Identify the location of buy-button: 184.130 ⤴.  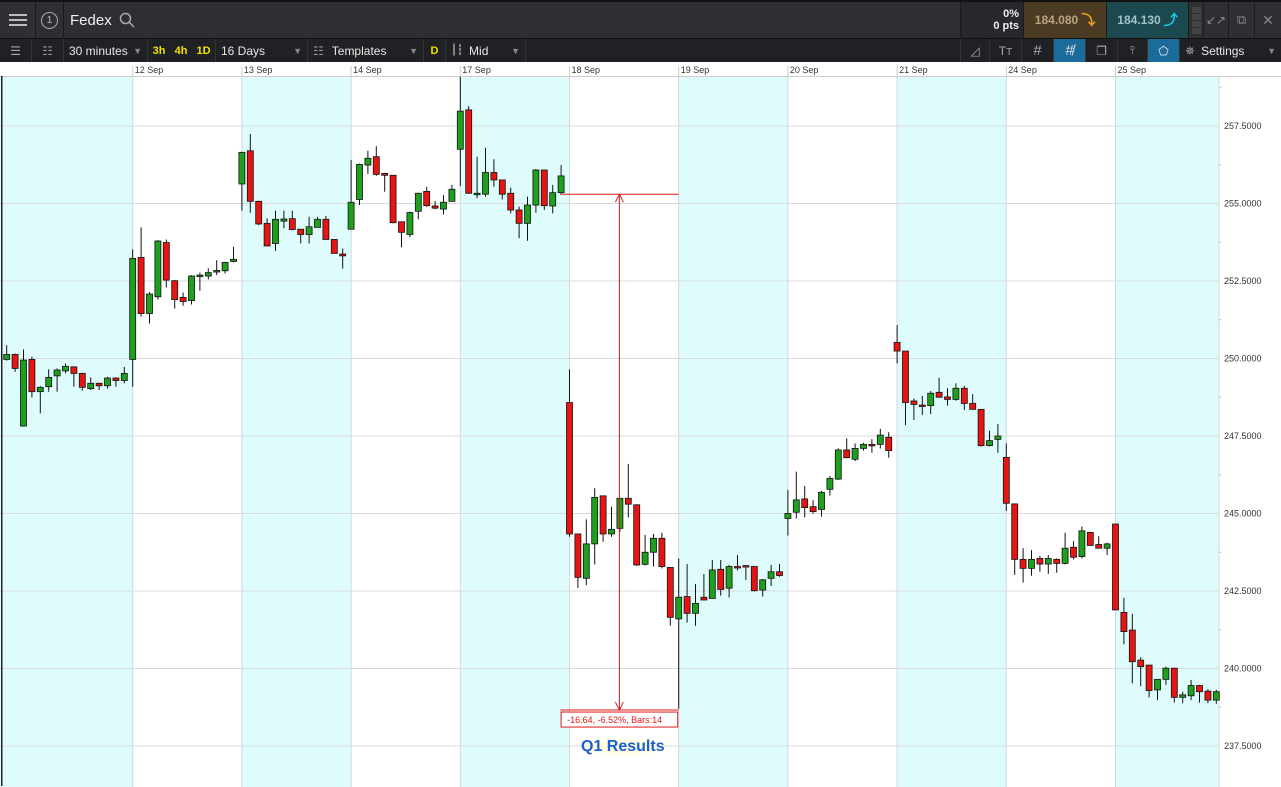
(1148, 20).